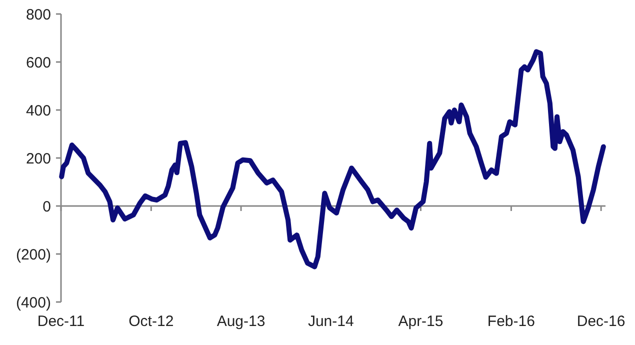 The image size is (635, 345). What do you see at coordinates (33, 303) in the screenshot?
I see `y-tick-label: (400)` at bounding box center [33, 303].